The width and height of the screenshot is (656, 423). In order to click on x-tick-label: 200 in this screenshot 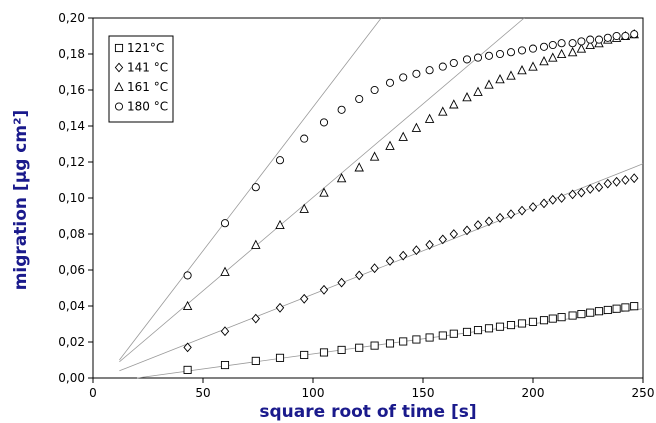, I will do `click(533, 393)`.